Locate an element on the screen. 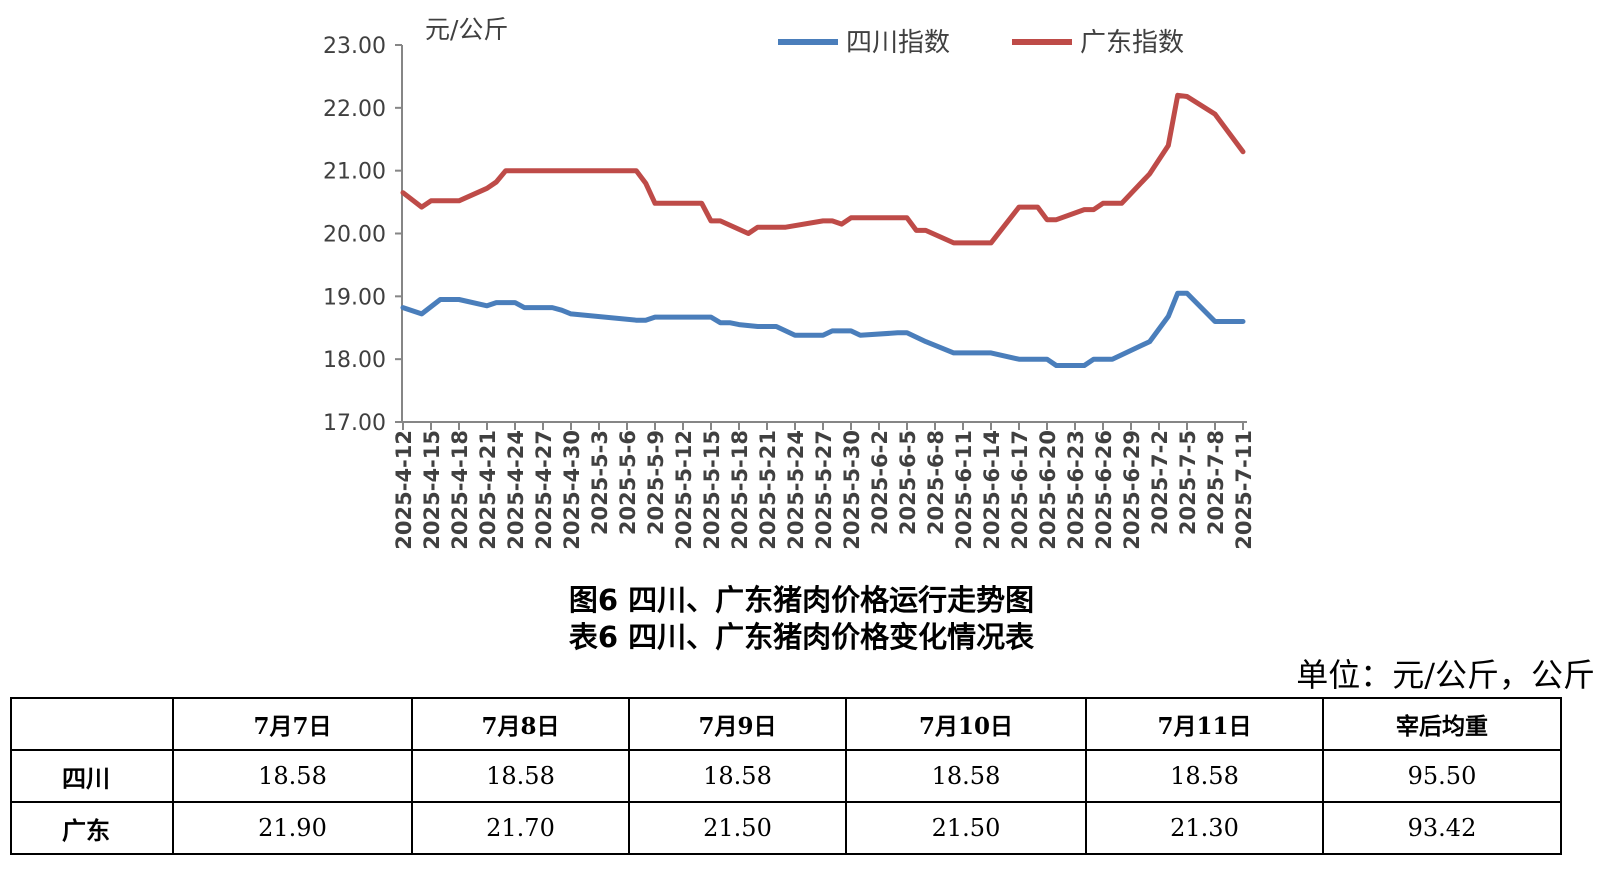 Image resolution: width=1603 pixels, height=883 pixels. y-axis-unit-label: 元/公斤 is located at coordinates (466, 29).